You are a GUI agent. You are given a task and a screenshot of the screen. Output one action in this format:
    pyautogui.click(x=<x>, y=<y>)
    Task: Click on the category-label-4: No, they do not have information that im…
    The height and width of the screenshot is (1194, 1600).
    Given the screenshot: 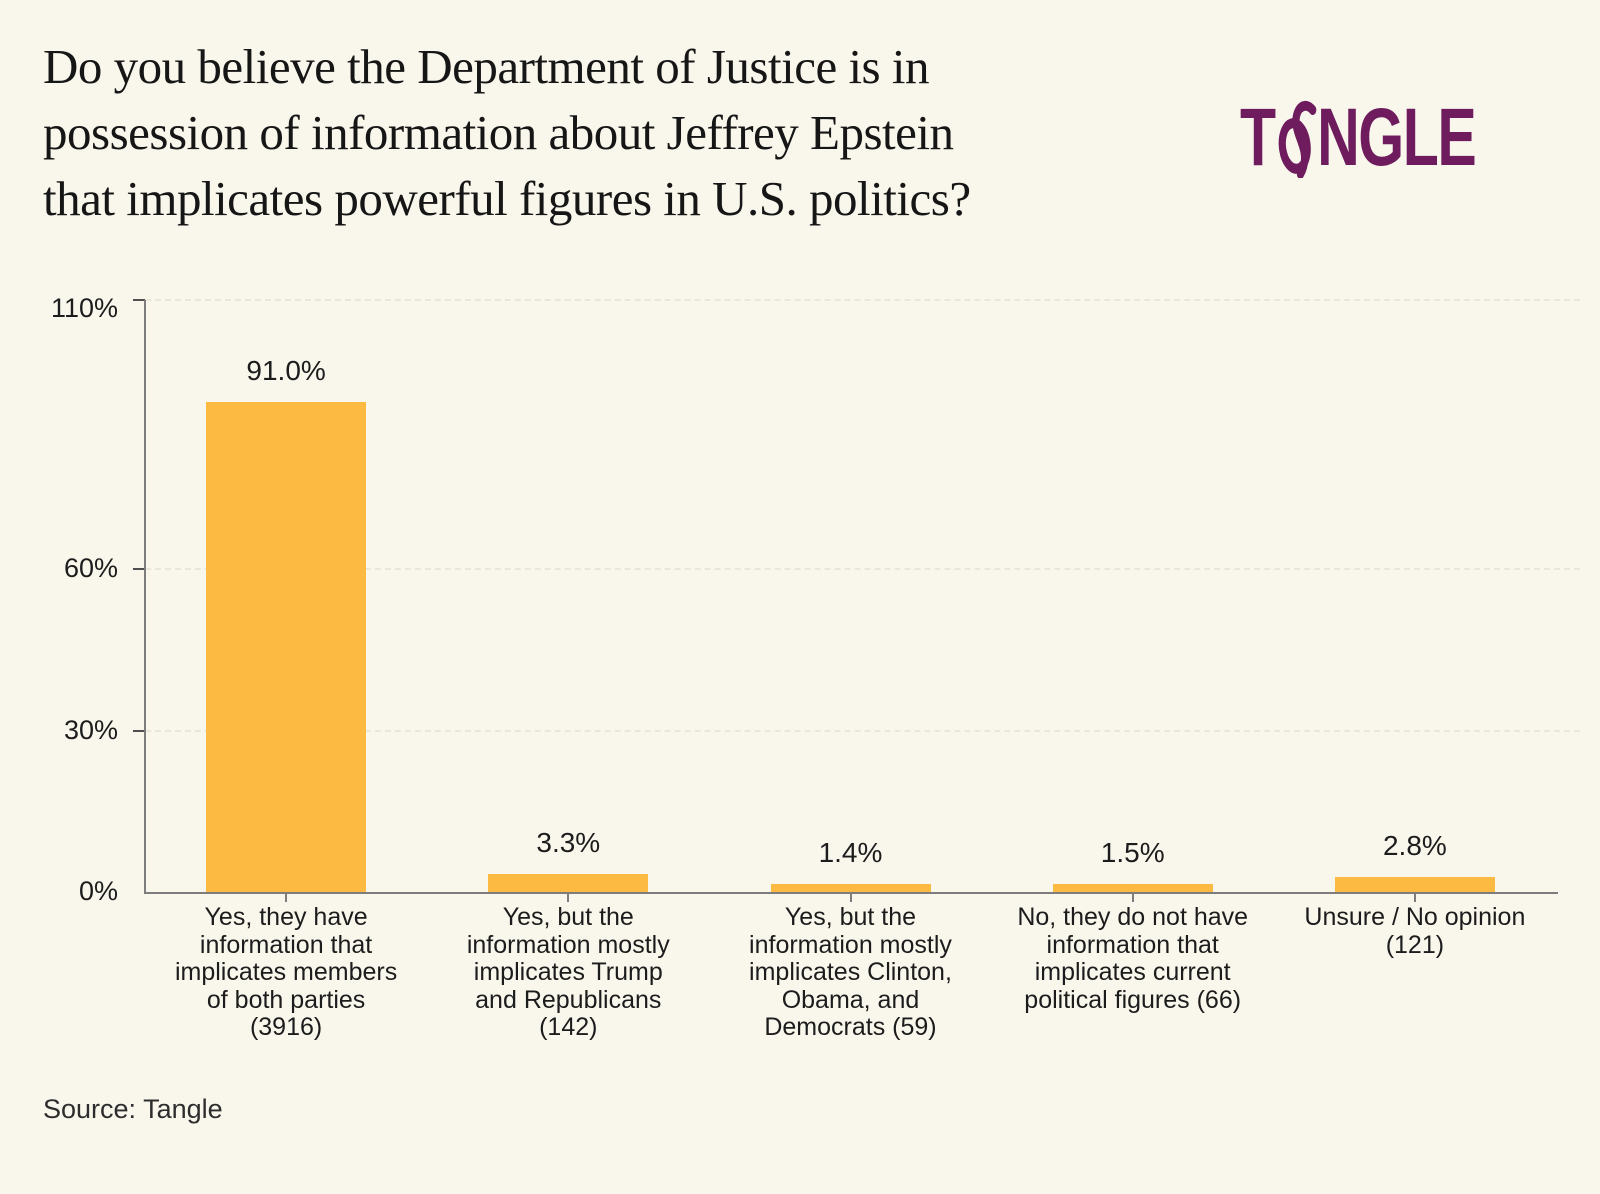 What is the action you would take?
    pyautogui.click(x=1133, y=958)
    